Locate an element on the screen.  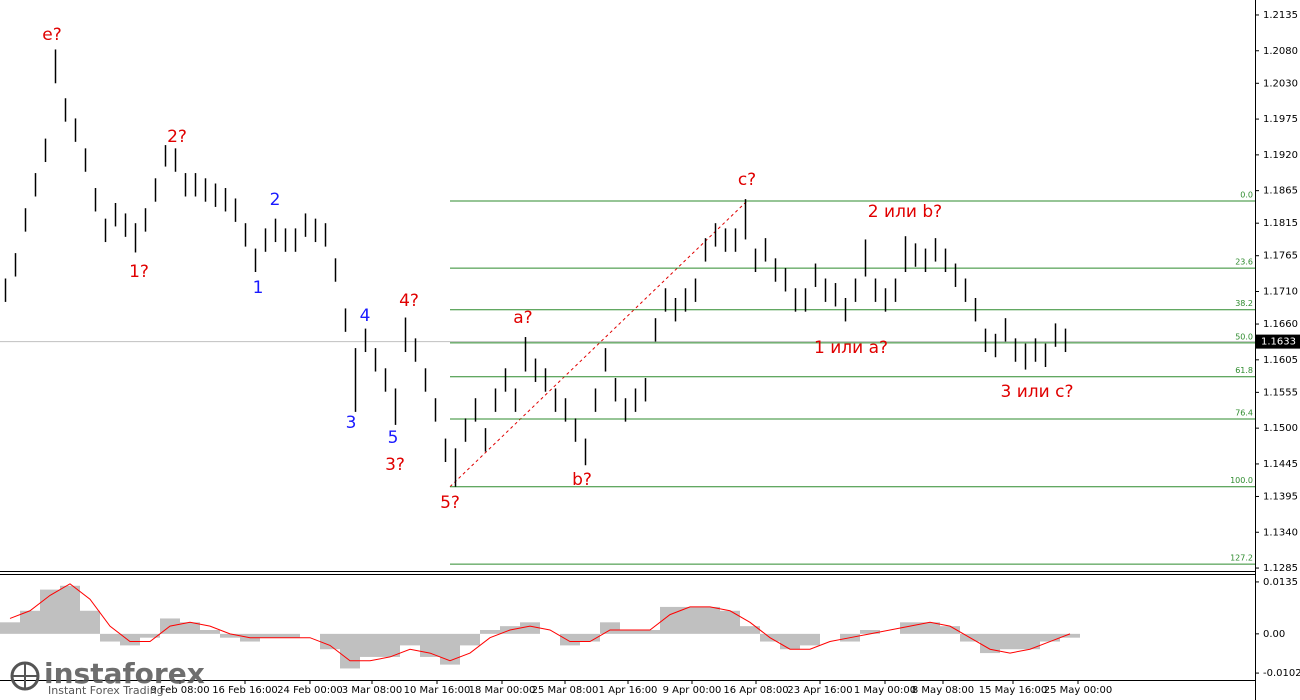
y-tick-label: 0.0135 is located at coordinates (1280, 582).